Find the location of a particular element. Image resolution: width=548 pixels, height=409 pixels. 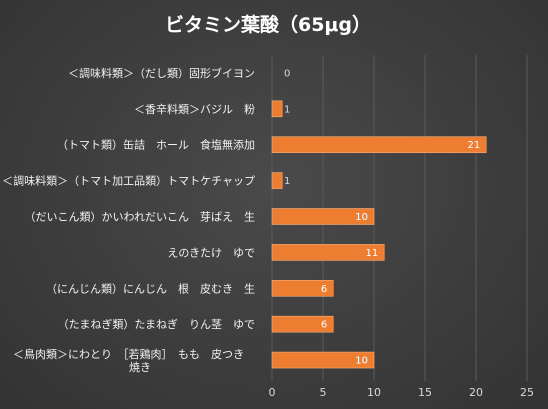

category-label: ＜調味料類＞（だし類）固形ブイヨン is located at coordinates (161, 73).